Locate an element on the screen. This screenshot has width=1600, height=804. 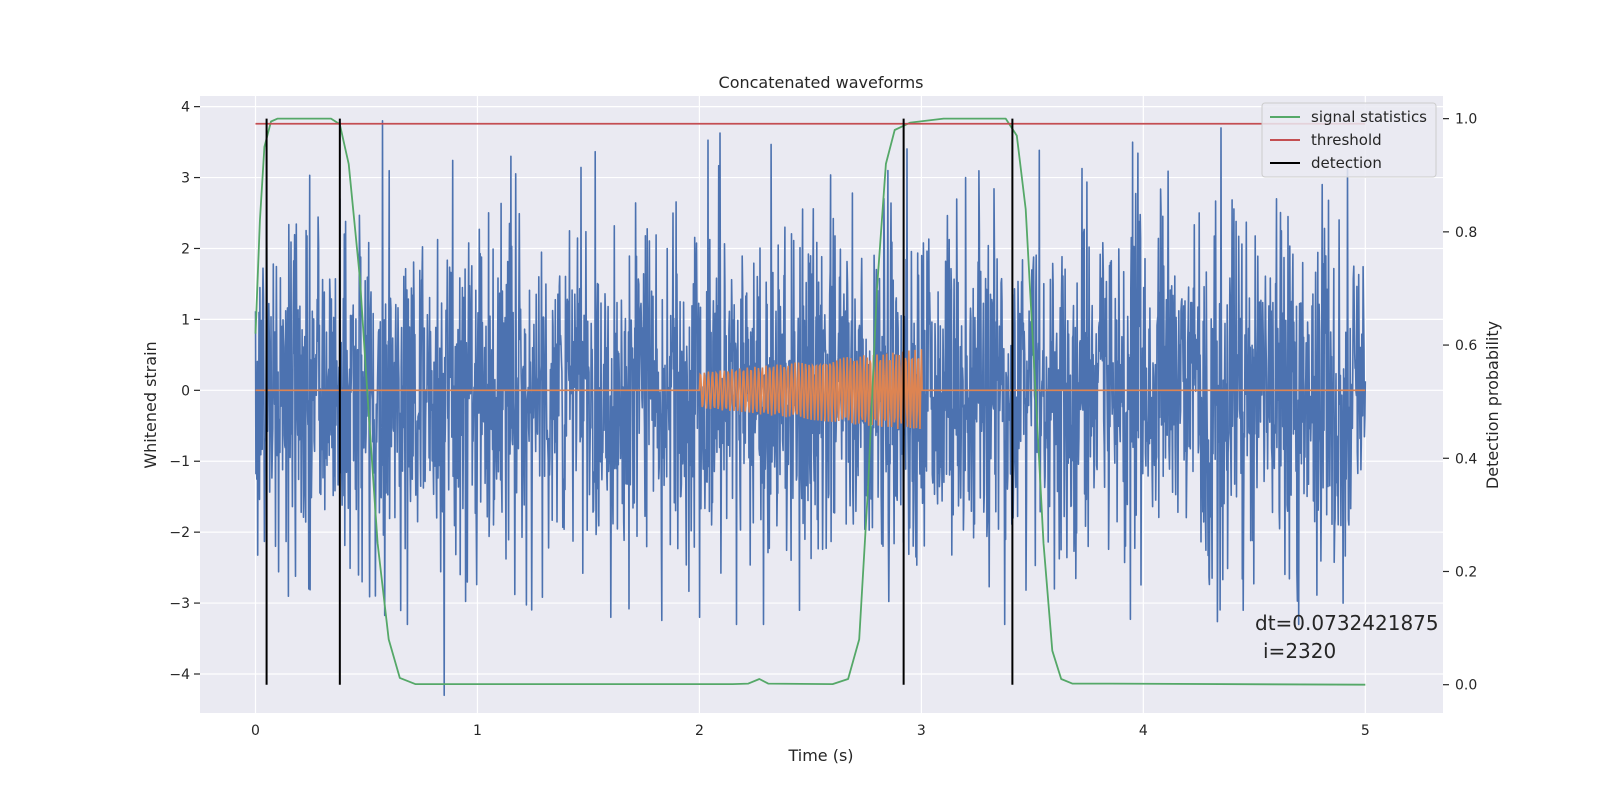
y-axis-ticks: −4 −3 −2 −1 0 1 2 3 4 is located at coordinates (184, 391).